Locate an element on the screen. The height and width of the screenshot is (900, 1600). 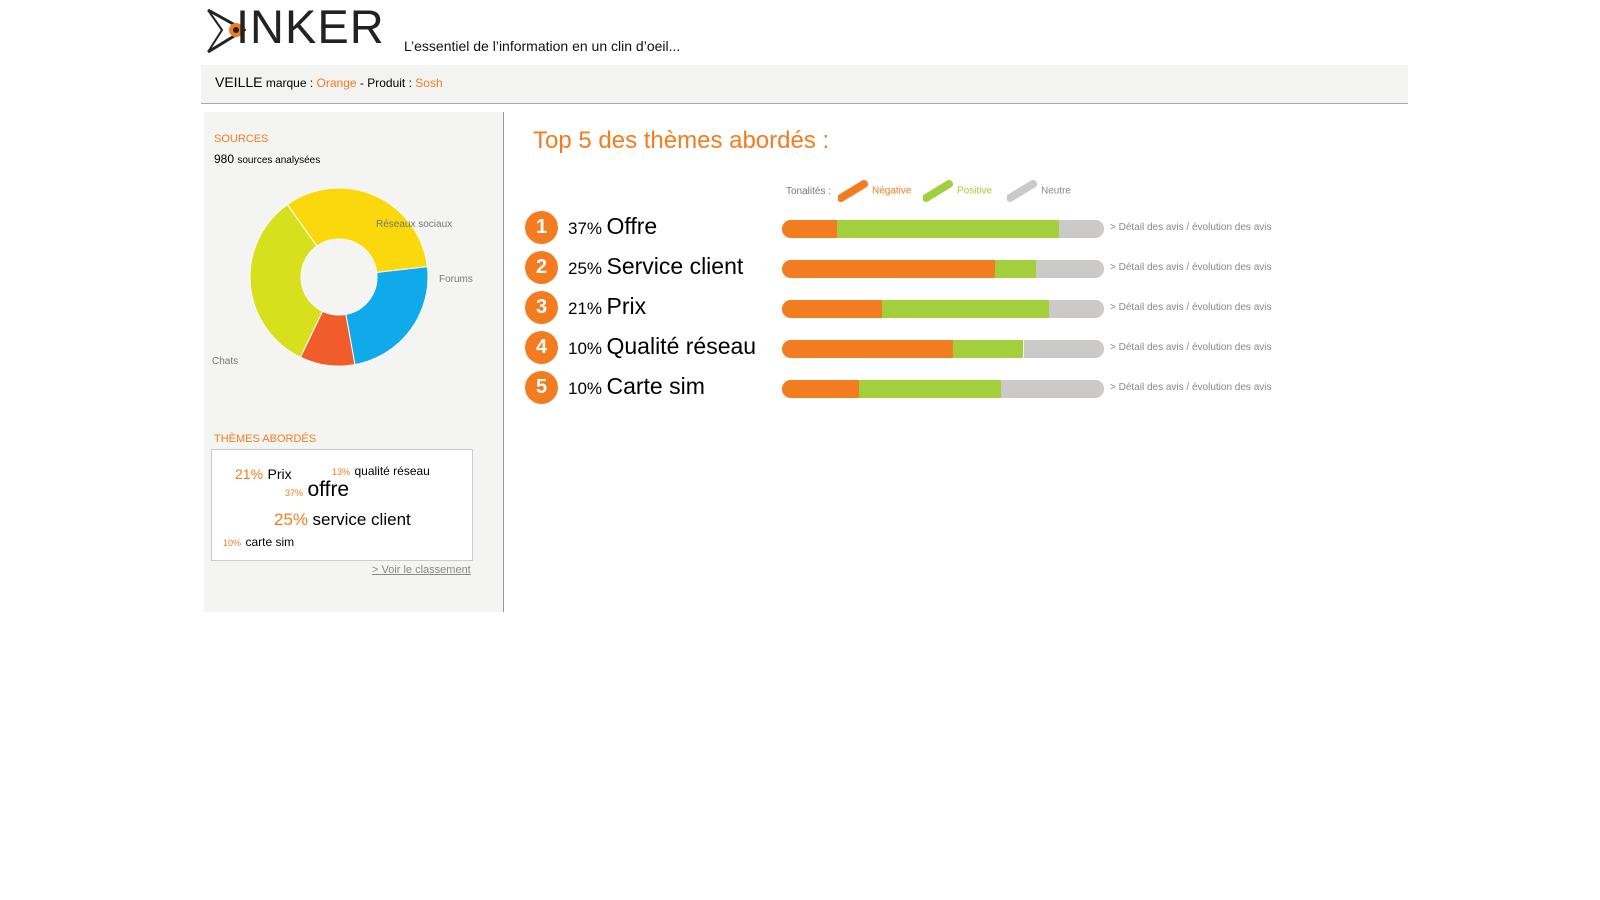
veille-label: VEILLE is located at coordinates (239, 82).